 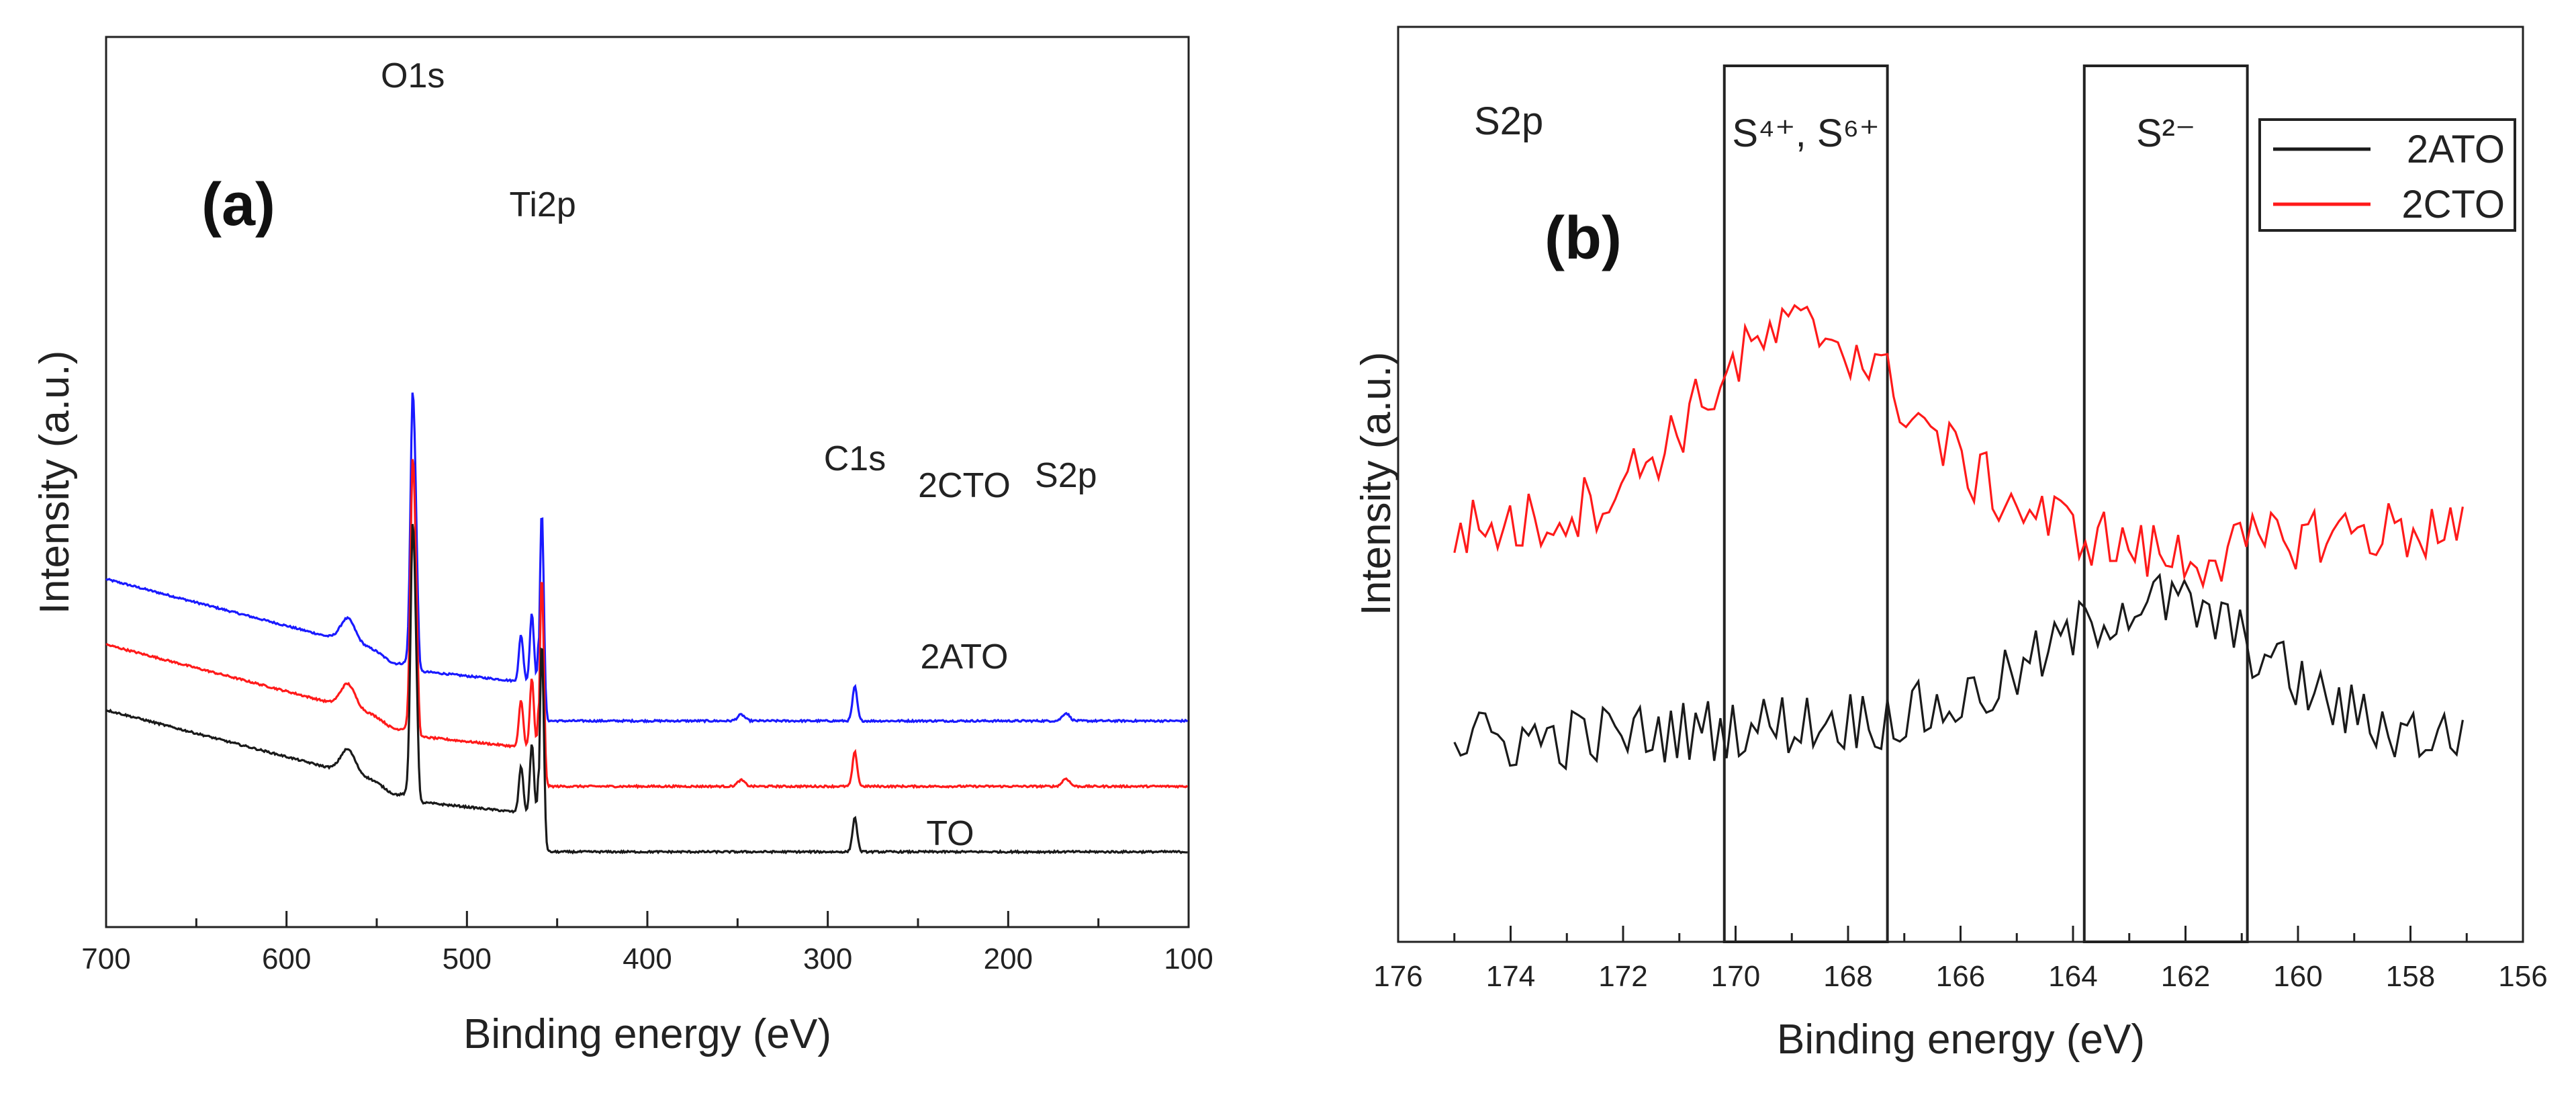 What do you see at coordinates (105, 959) in the screenshot?
I see `panel-a-tick-label: 700` at bounding box center [105, 959].